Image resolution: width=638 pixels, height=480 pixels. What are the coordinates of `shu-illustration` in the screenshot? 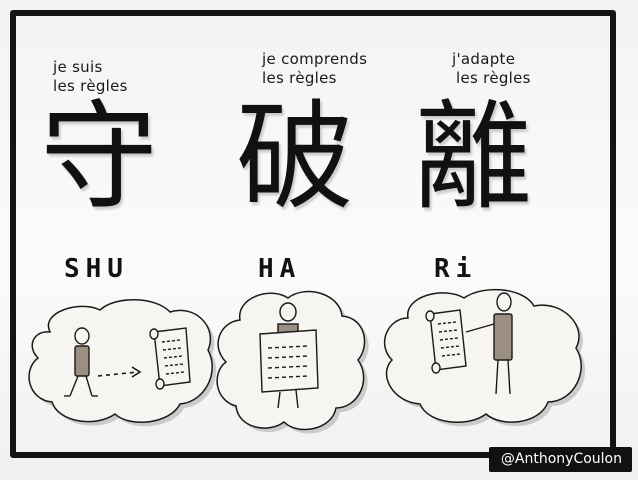 It's located at (122, 363).